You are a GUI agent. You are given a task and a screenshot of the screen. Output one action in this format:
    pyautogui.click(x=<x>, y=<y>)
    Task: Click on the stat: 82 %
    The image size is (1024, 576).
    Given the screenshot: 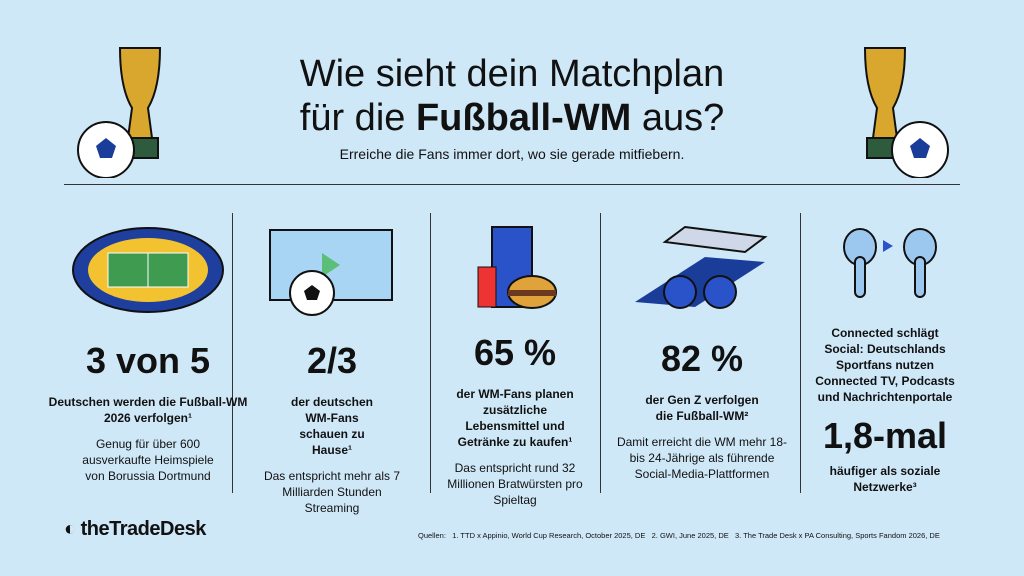 What is the action you would take?
    pyautogui.click(x=702, y=358)
    